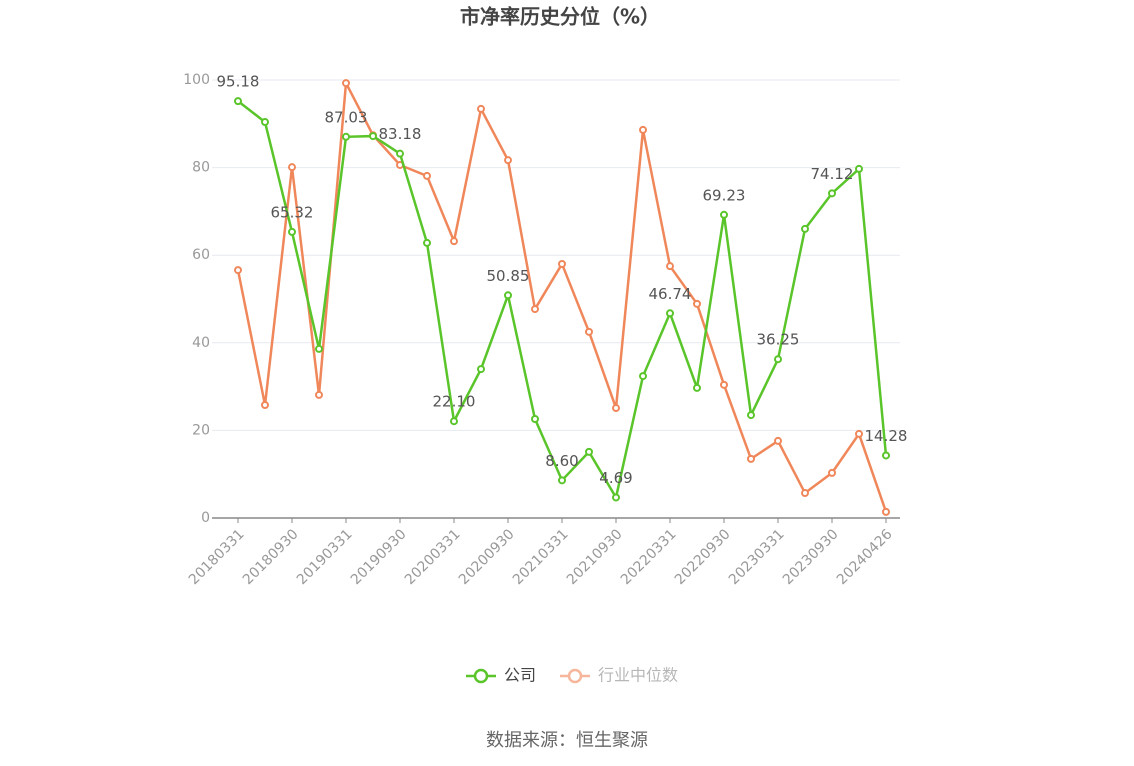  I want to click on x-tick-label: 20200930, so click(487, 557).